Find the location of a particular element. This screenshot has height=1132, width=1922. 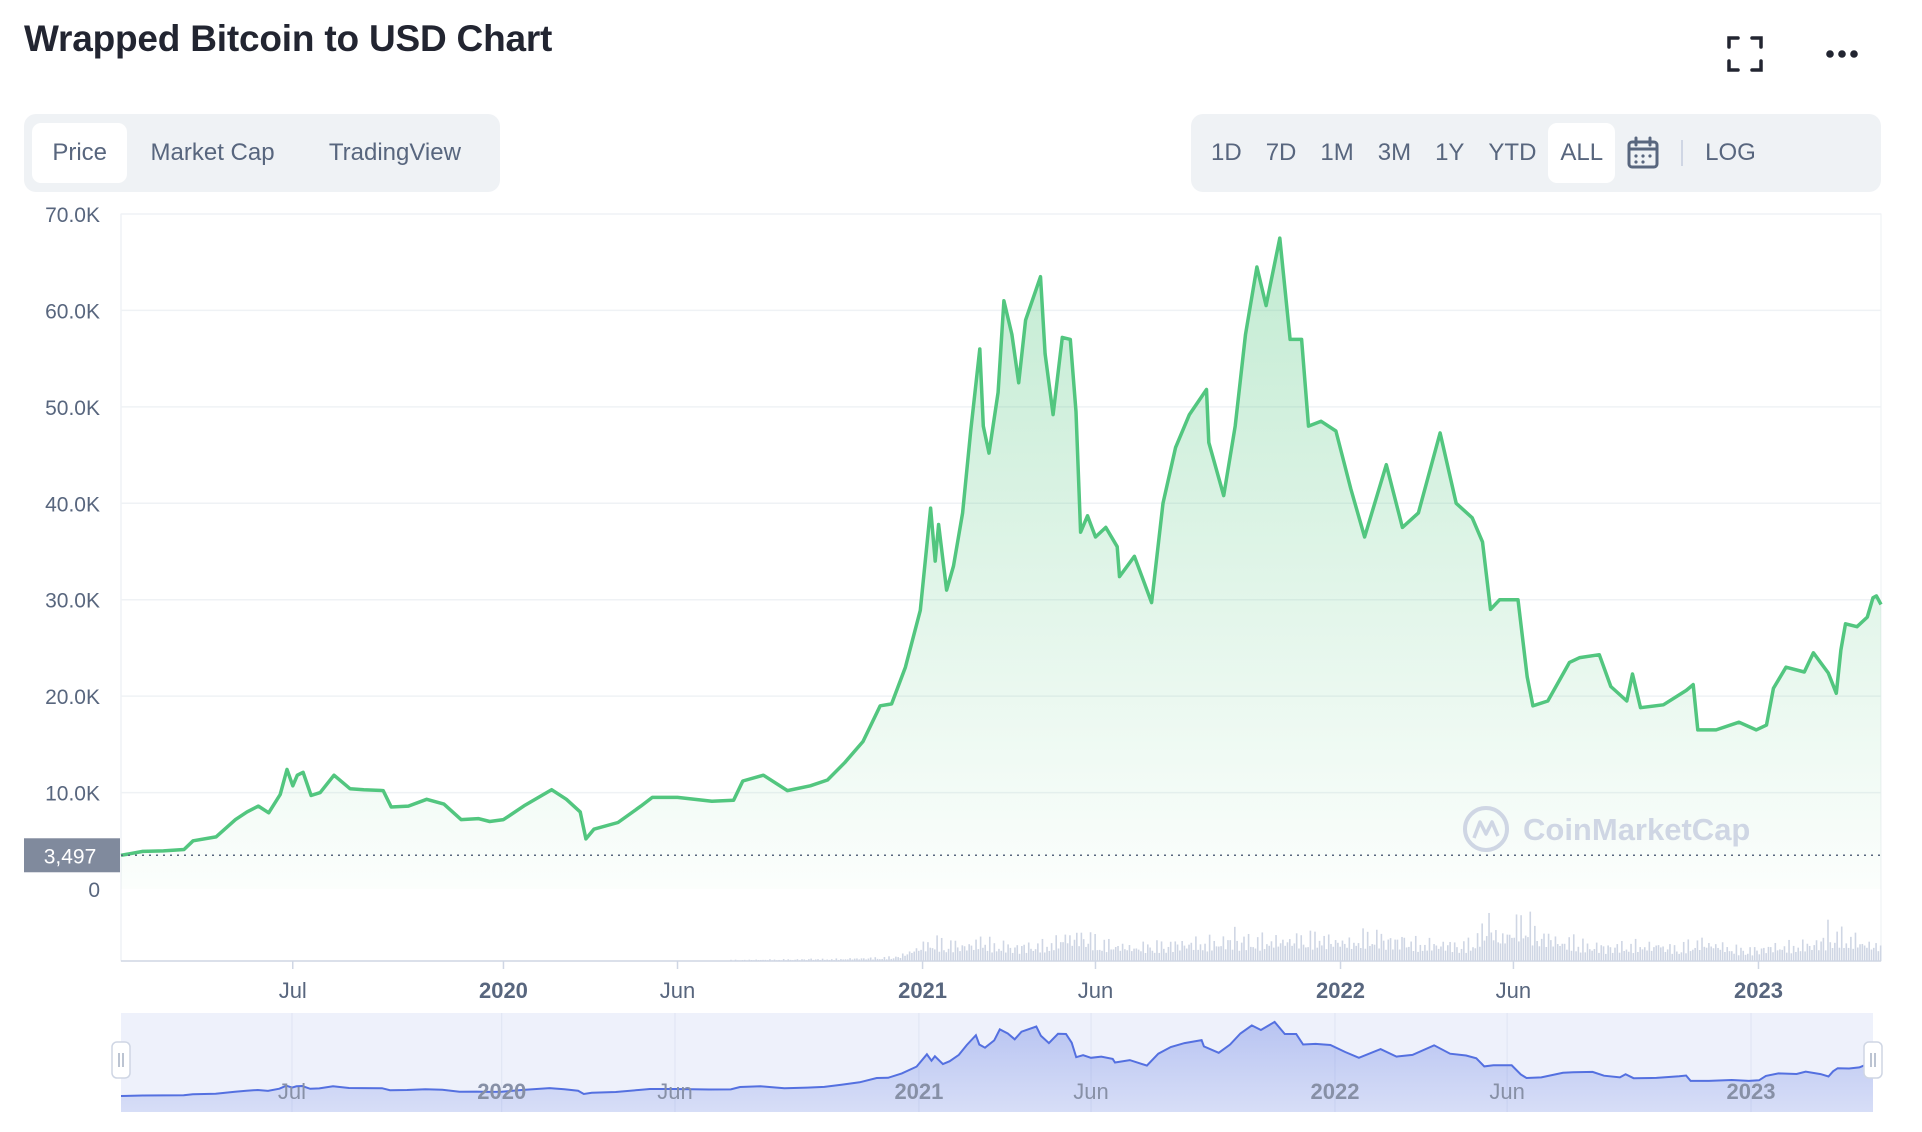

range-1m: 1M is located at coordinates (1337, 152).